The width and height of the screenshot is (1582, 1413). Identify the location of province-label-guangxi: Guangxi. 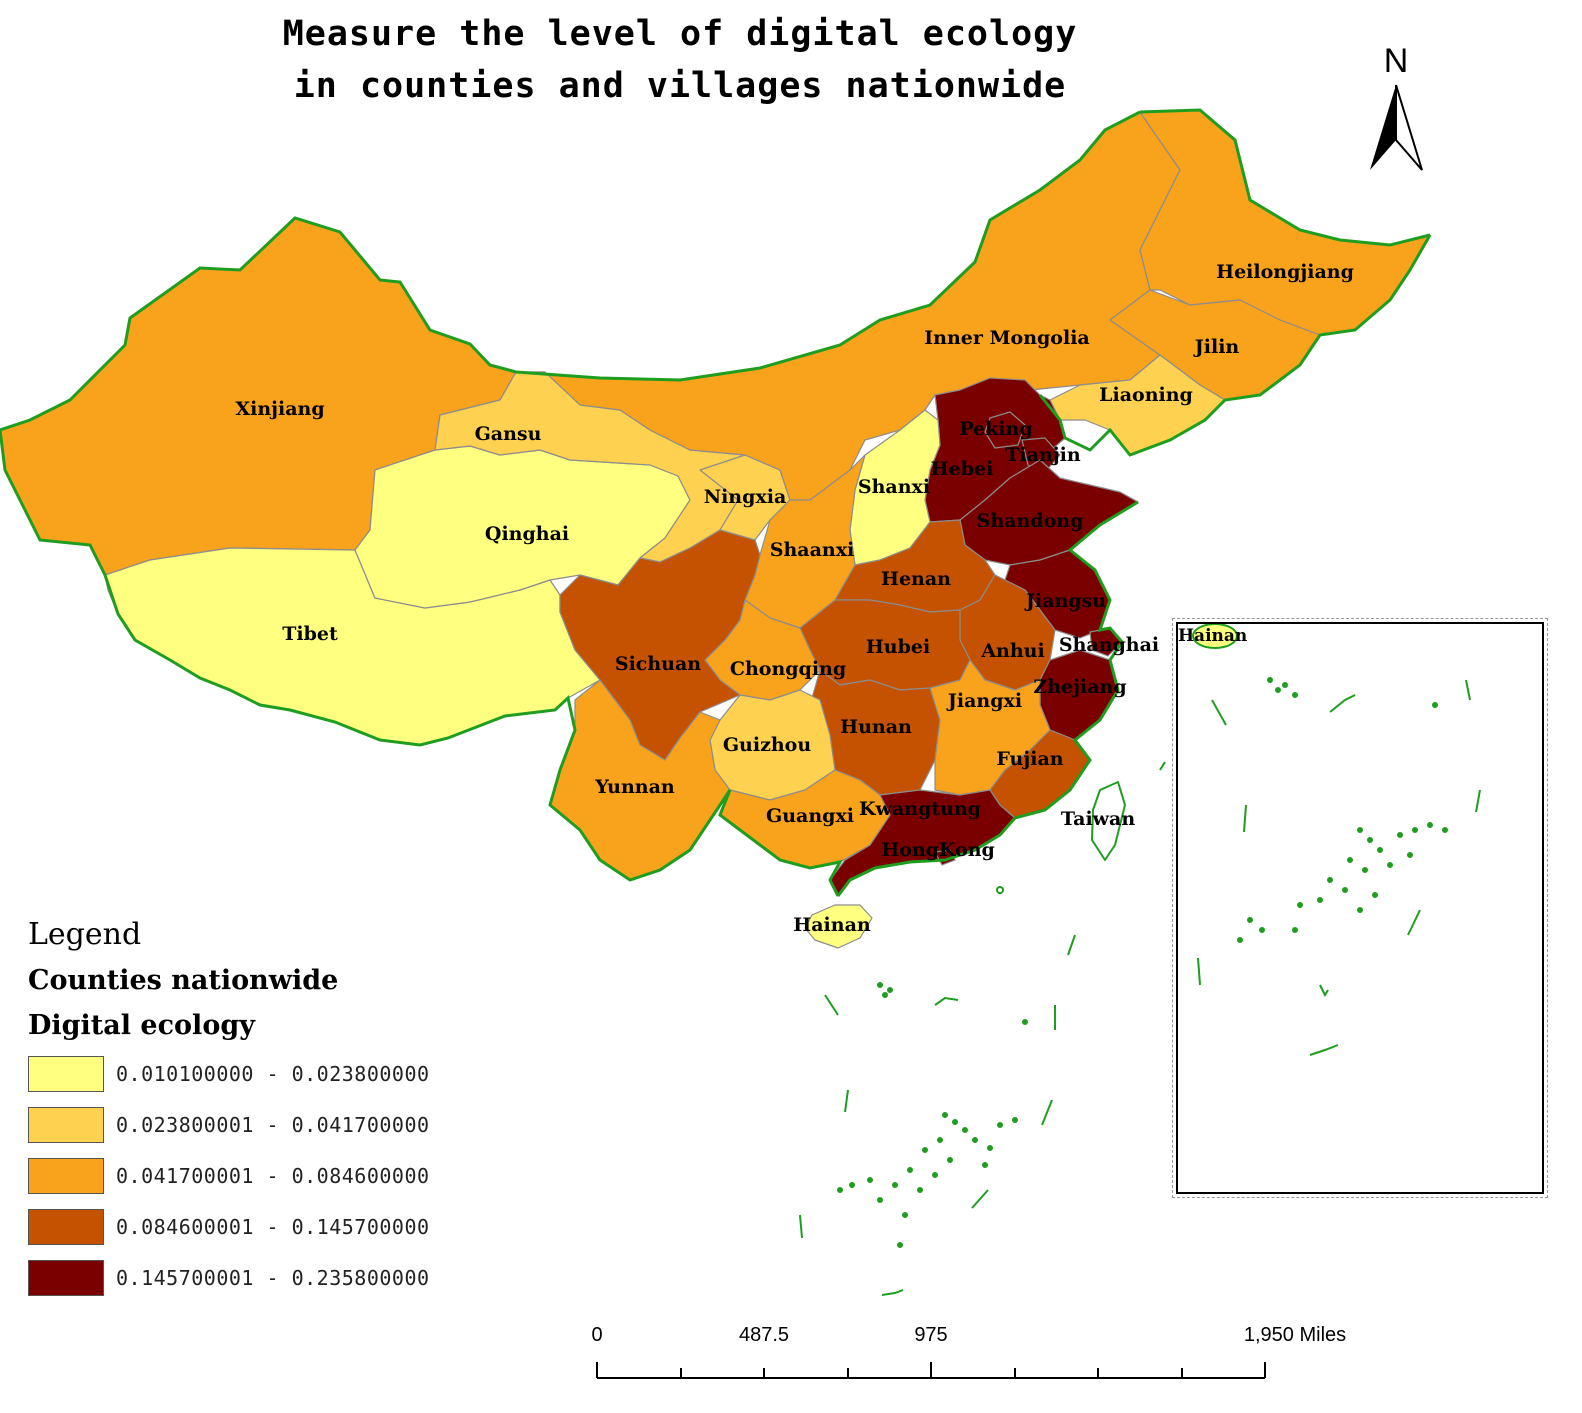
(810, 816).